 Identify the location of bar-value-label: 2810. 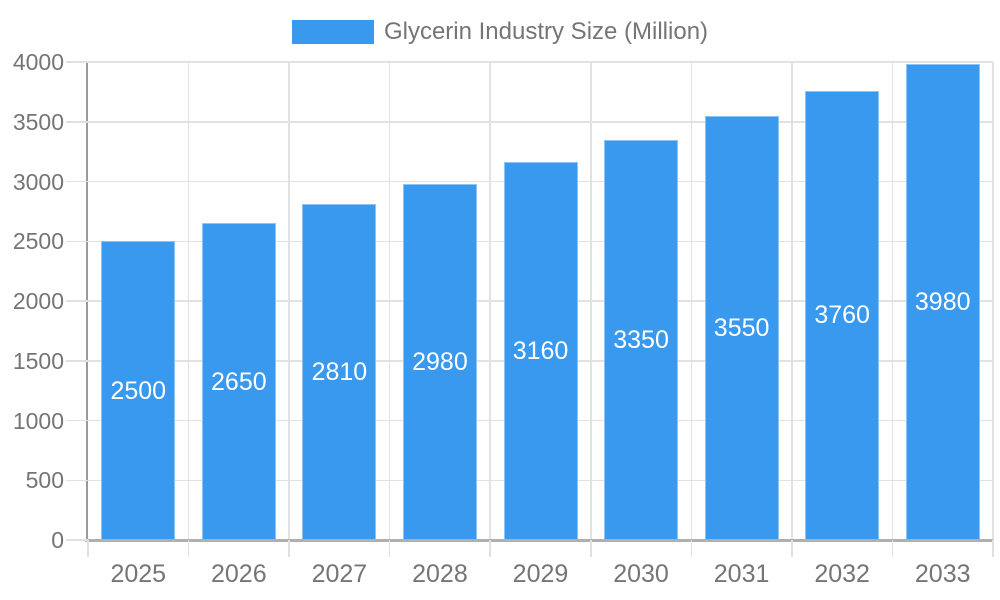
(339, 372).